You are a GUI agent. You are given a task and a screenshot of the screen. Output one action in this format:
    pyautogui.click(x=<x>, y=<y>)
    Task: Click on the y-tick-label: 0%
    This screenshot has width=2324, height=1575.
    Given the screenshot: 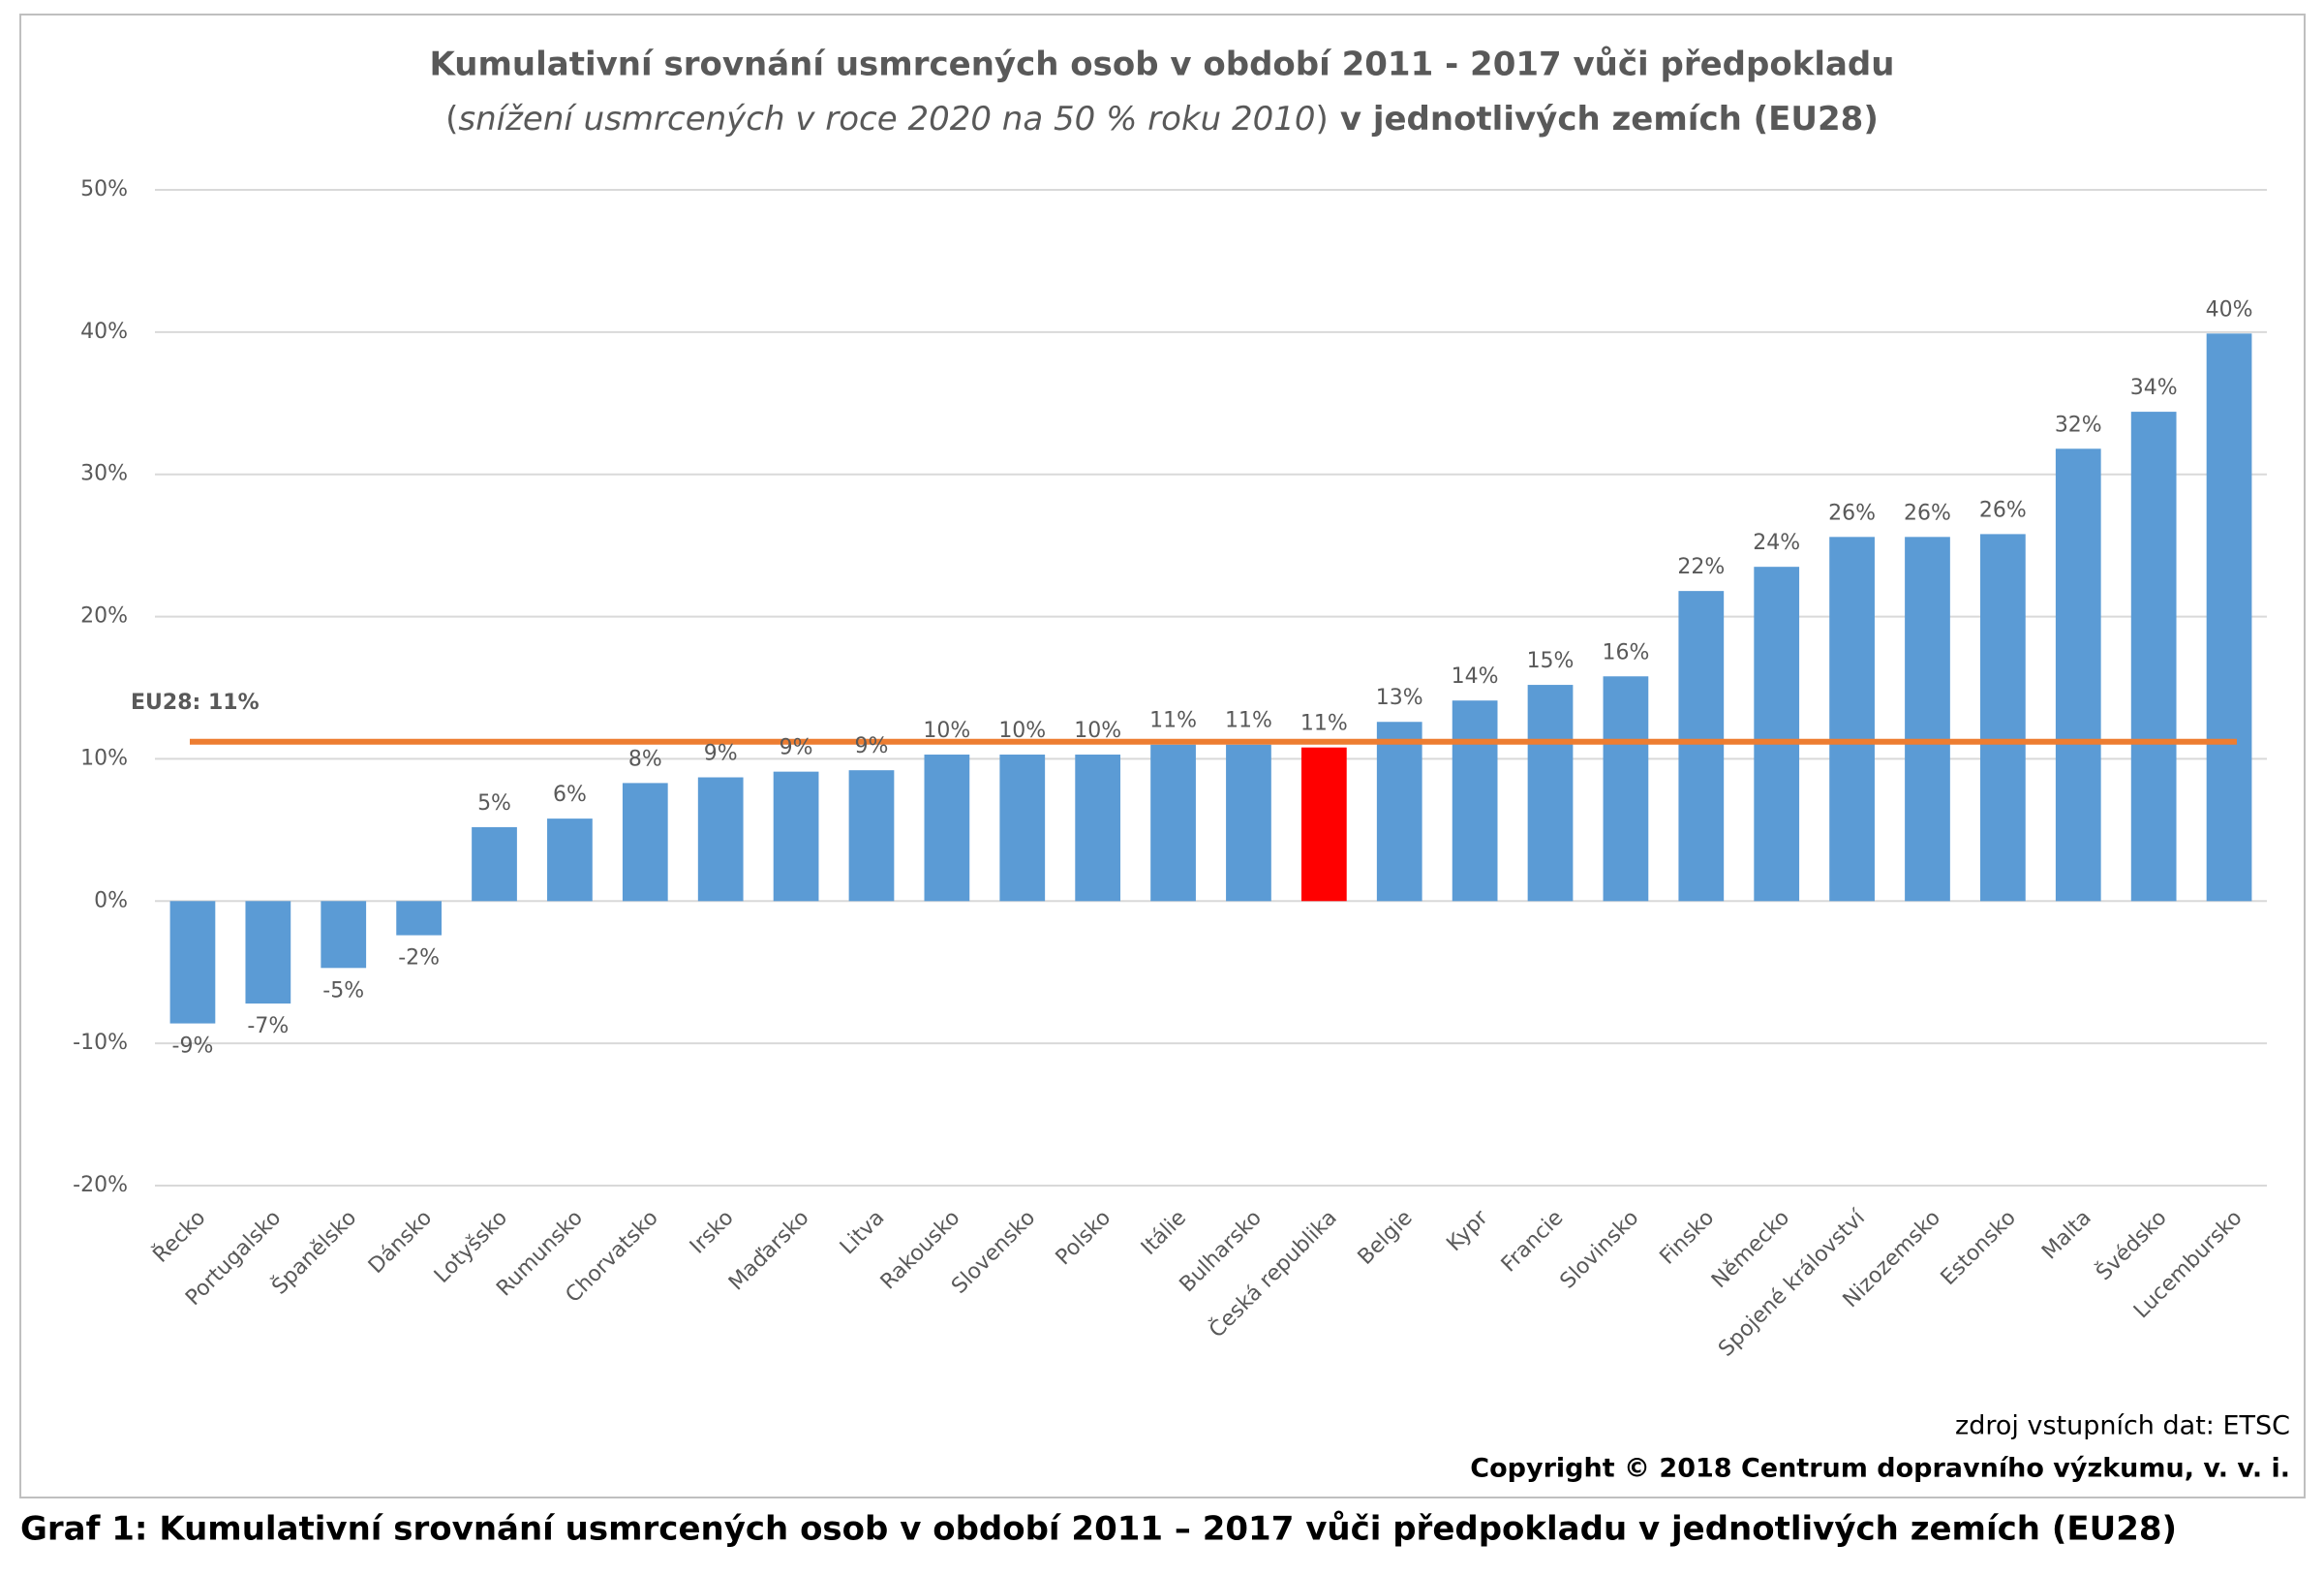 What is the action you would take?
    pyautogui.click(x=111, y=900)
    